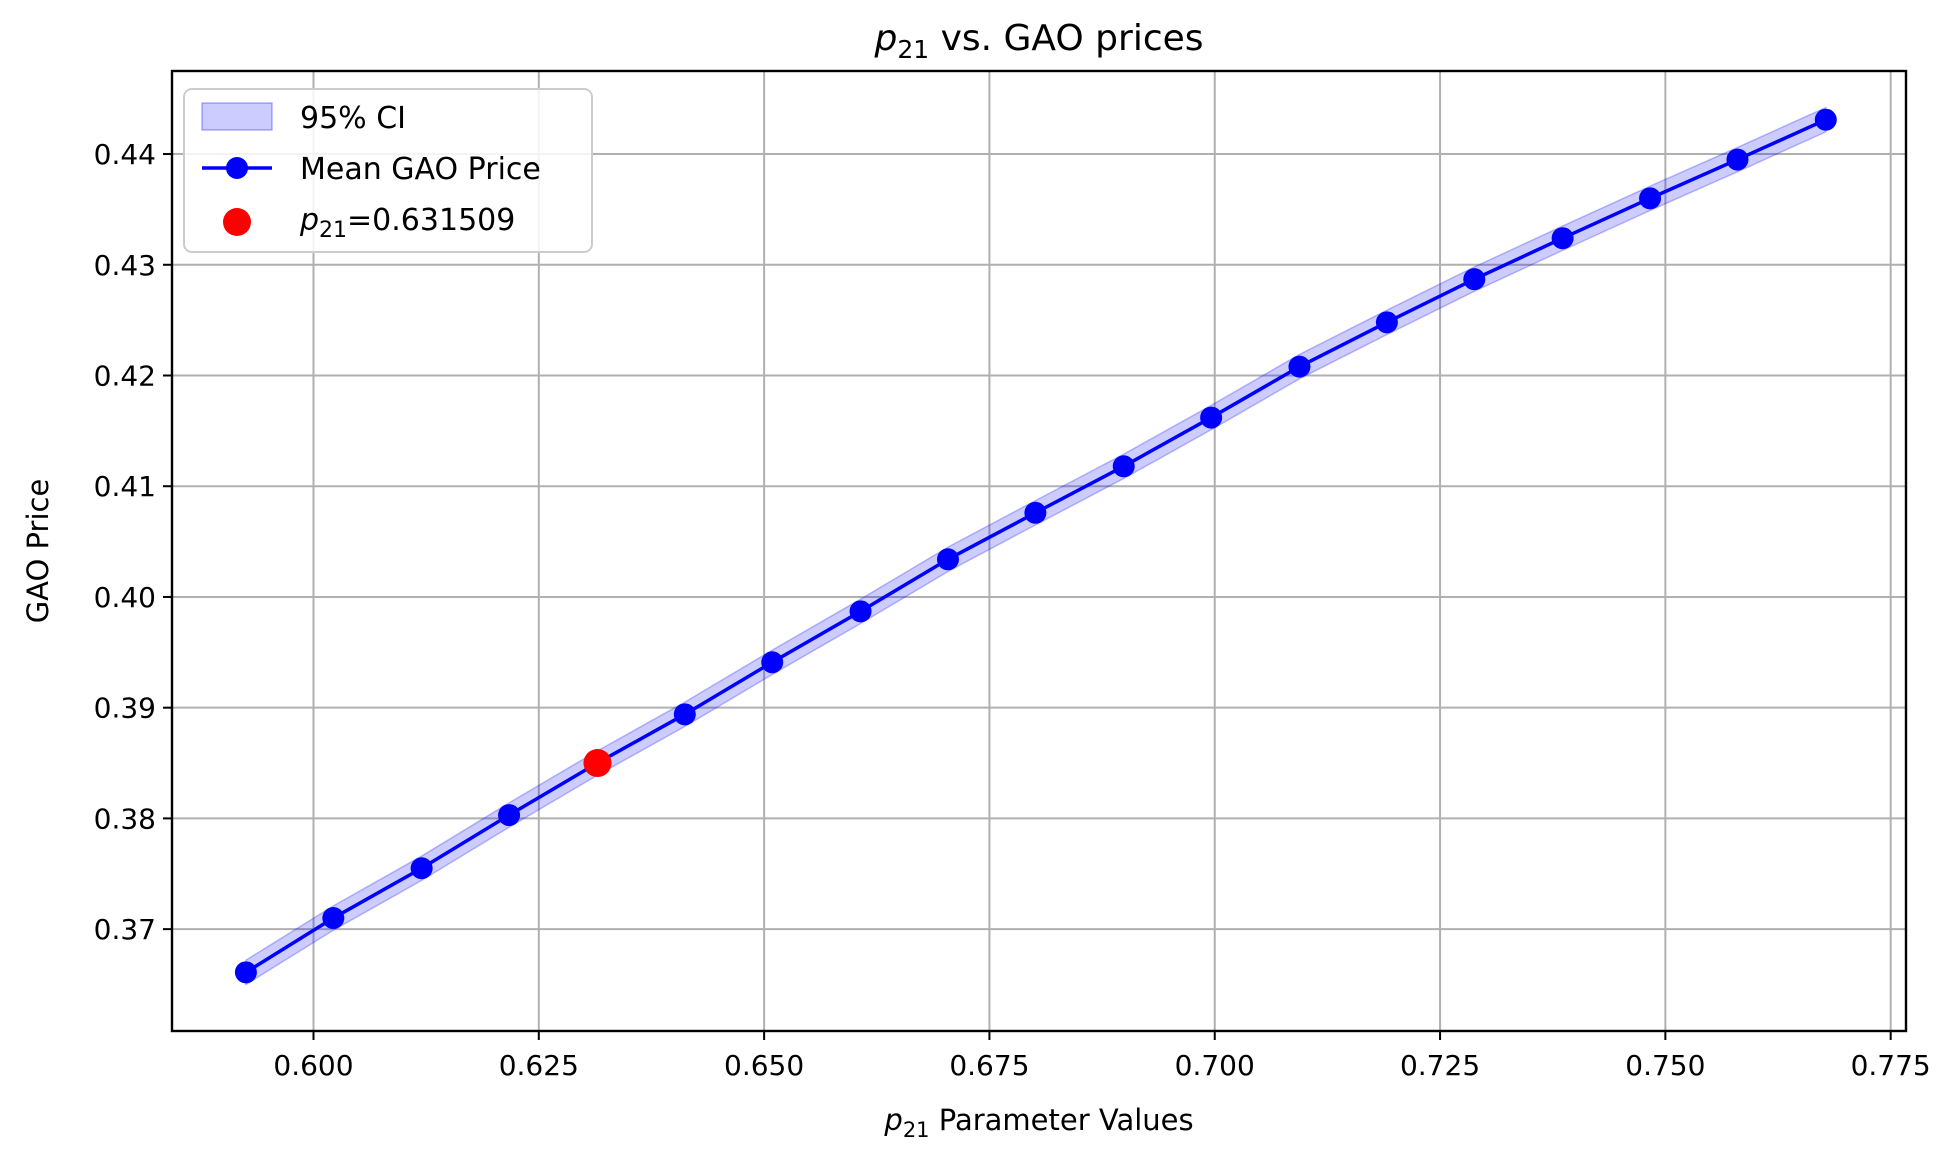 This screenshot has height=1154, width=1956. I want to click on x-tick-label: 0.675, so click(989, 1065).